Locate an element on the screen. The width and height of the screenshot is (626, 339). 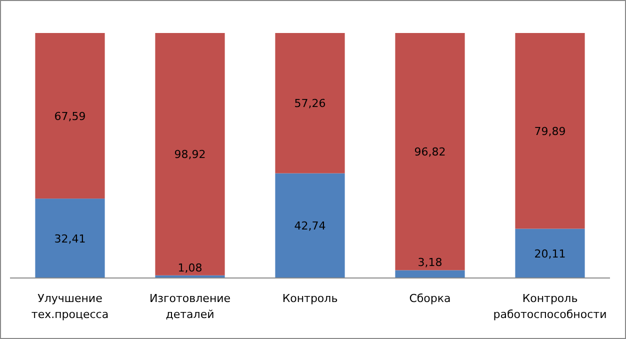
data-label: 20,11 is located at coordinates (550, 253).